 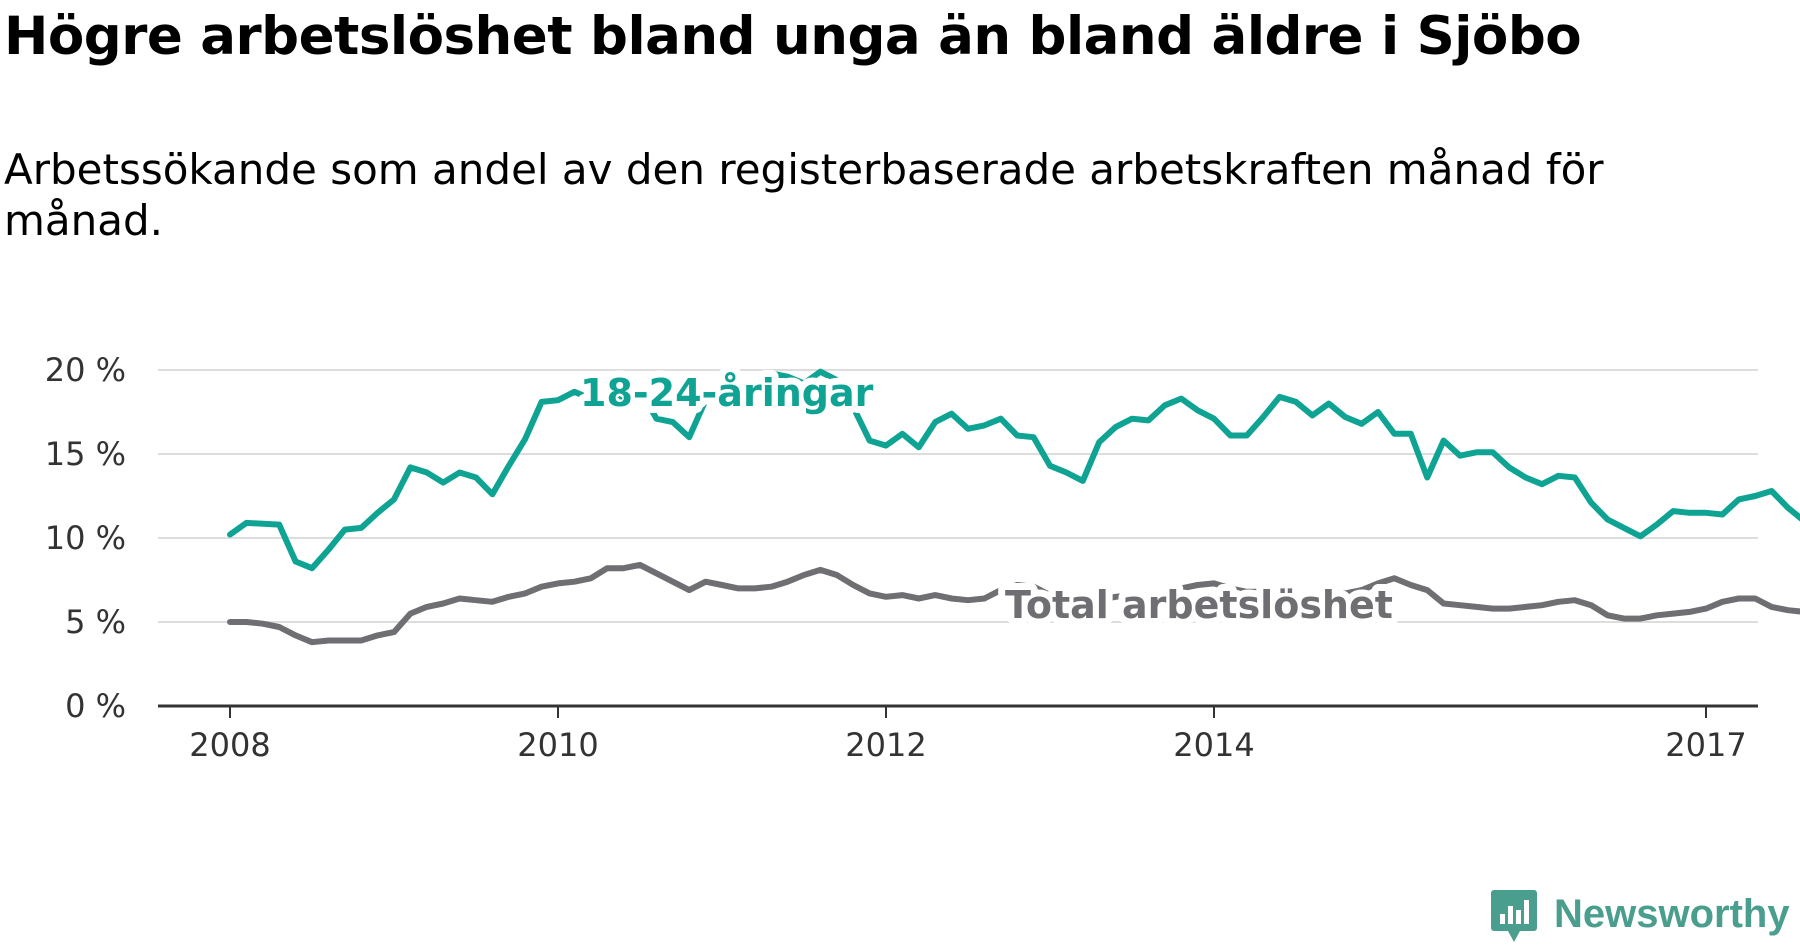 I want to click on total-series-label: Total arbetslöshet, so click(x=1199, y=605).